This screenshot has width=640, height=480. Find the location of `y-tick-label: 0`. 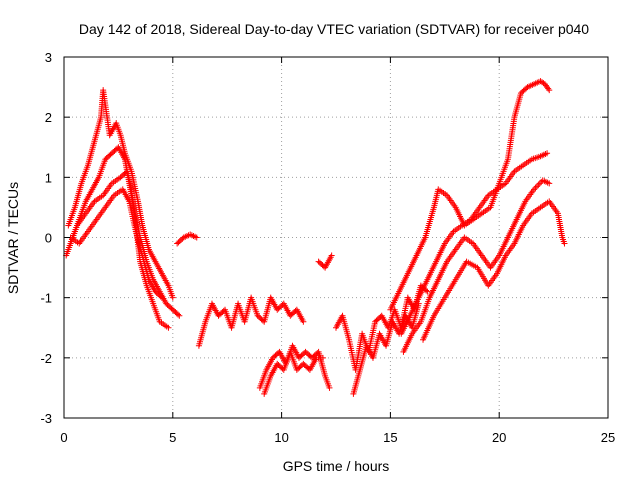

y-tick-label: 0 is located at coordinates (48, 238).